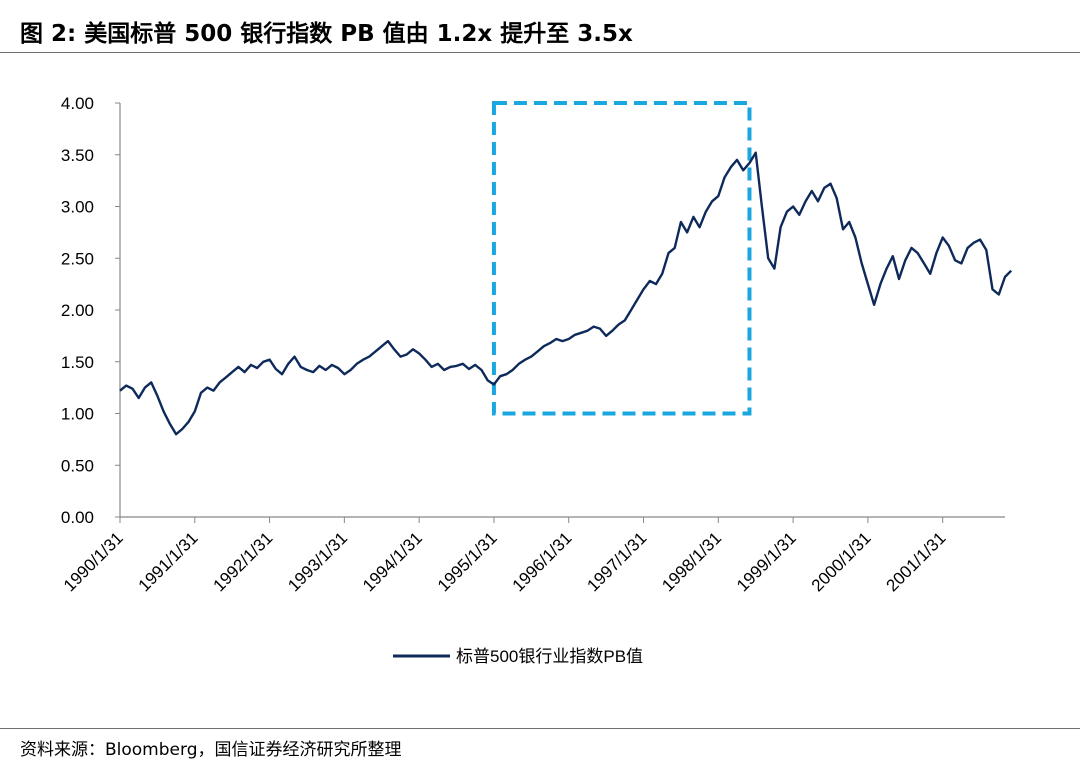 The width and height of the screenshot is (1080, 763). Describe the element at coordinates (916, 561) in the screenshot. I see `x-tick-label: 2001/1/31` at that location.